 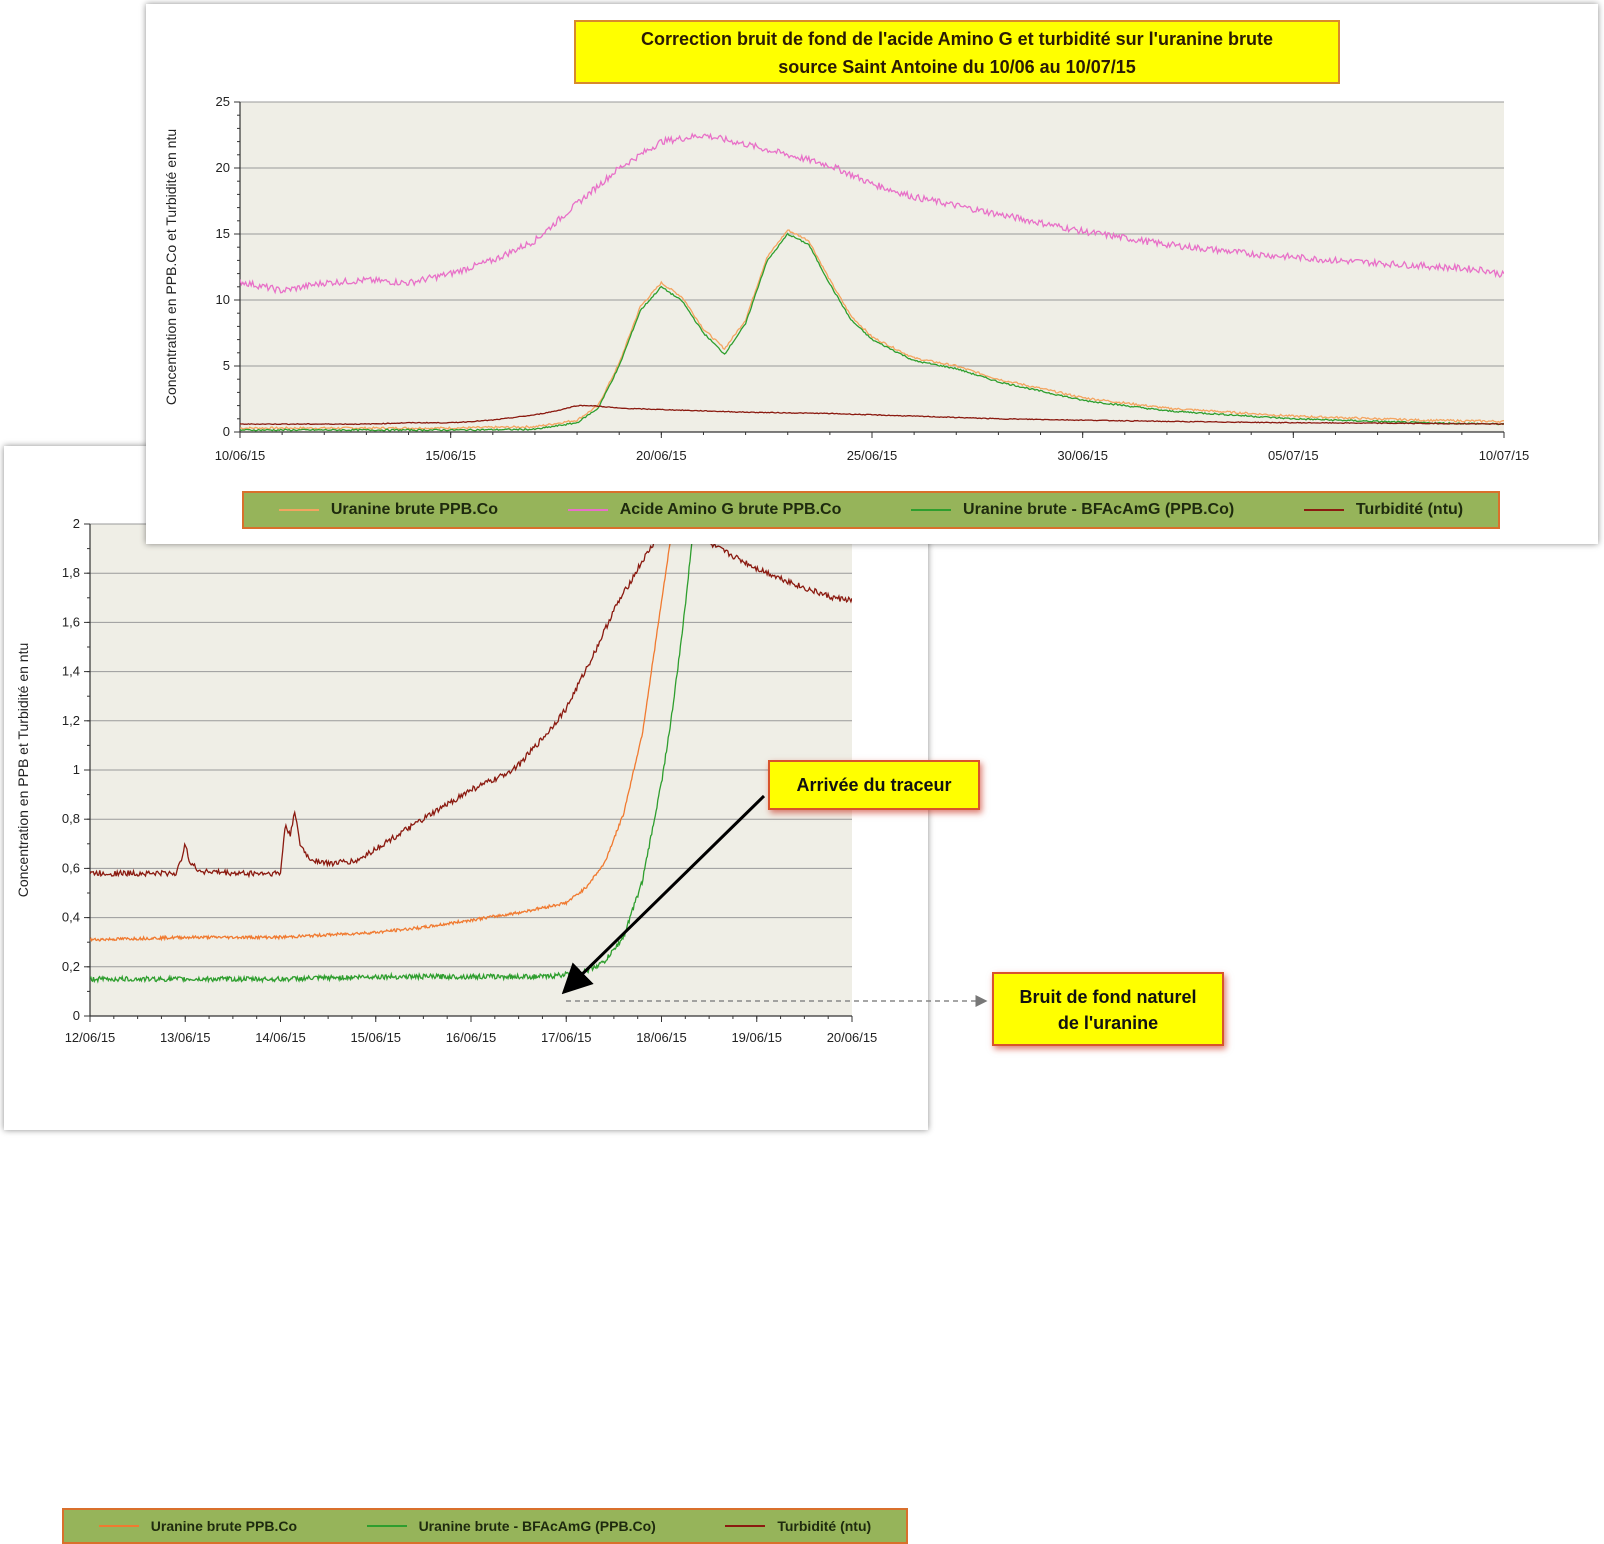 What do you see at coordinates (226, 365) in the screenshot?
I see `y-tick-label: 5` at bounding box center [226, 365].